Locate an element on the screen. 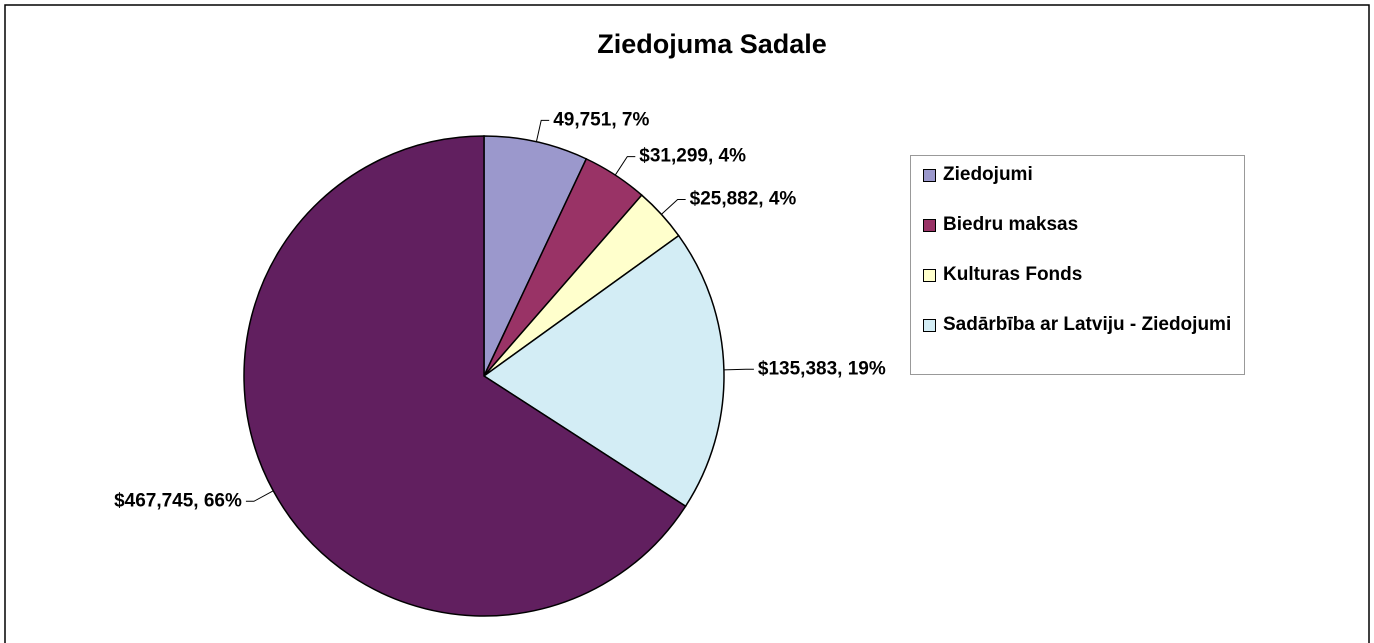 The image size is (1374, 643). legend-item: Kulturas Fonds is located at coordinates (1077, 275).